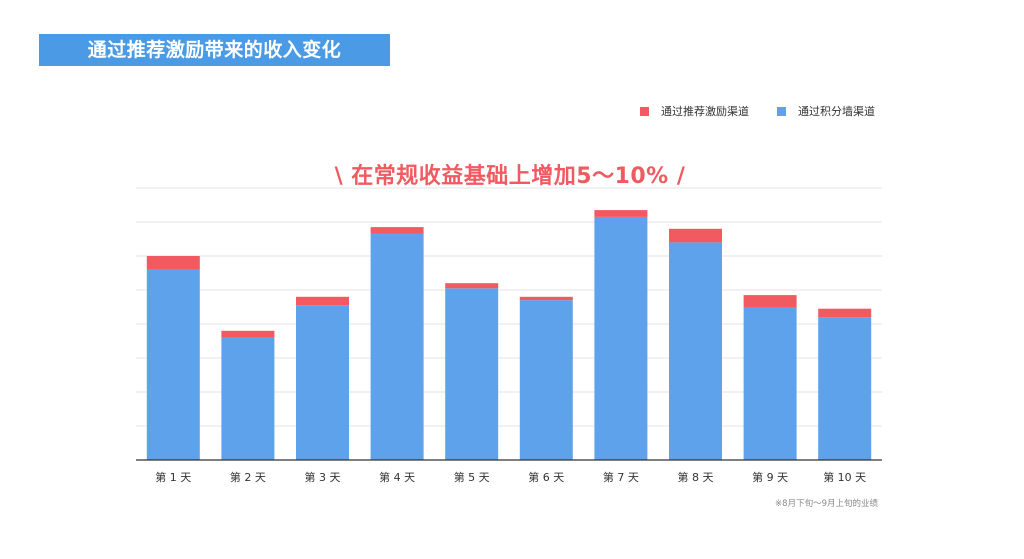 Image resolution: width=1024 pixels, height=559 pixels. I want to click on chart-title: 通过推荐激励带来的收入变化, so click(214, 50).